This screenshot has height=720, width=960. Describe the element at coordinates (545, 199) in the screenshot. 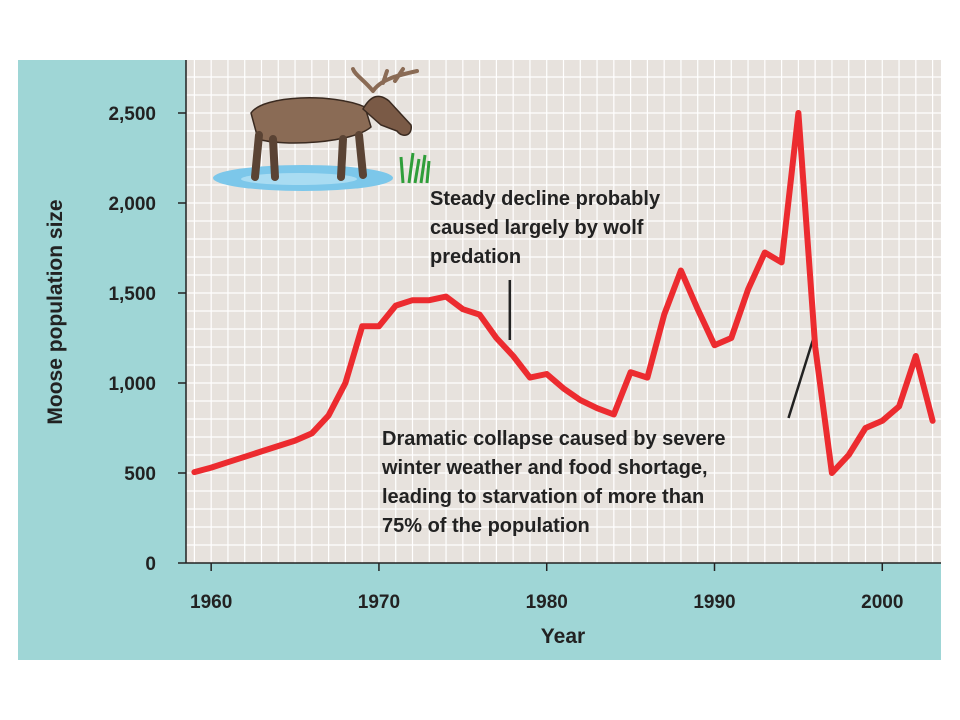

I see `annotation-line: Steady decline probably` at that location.